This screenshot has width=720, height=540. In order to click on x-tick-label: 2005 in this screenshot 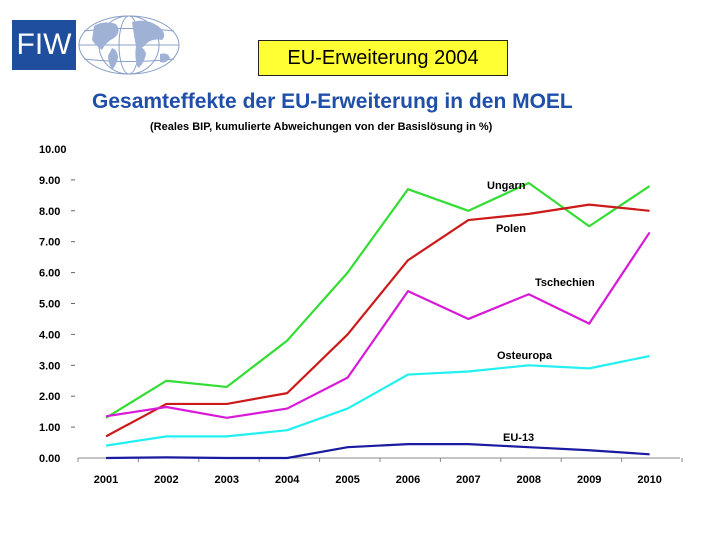, I will do `click(347, 480)`.